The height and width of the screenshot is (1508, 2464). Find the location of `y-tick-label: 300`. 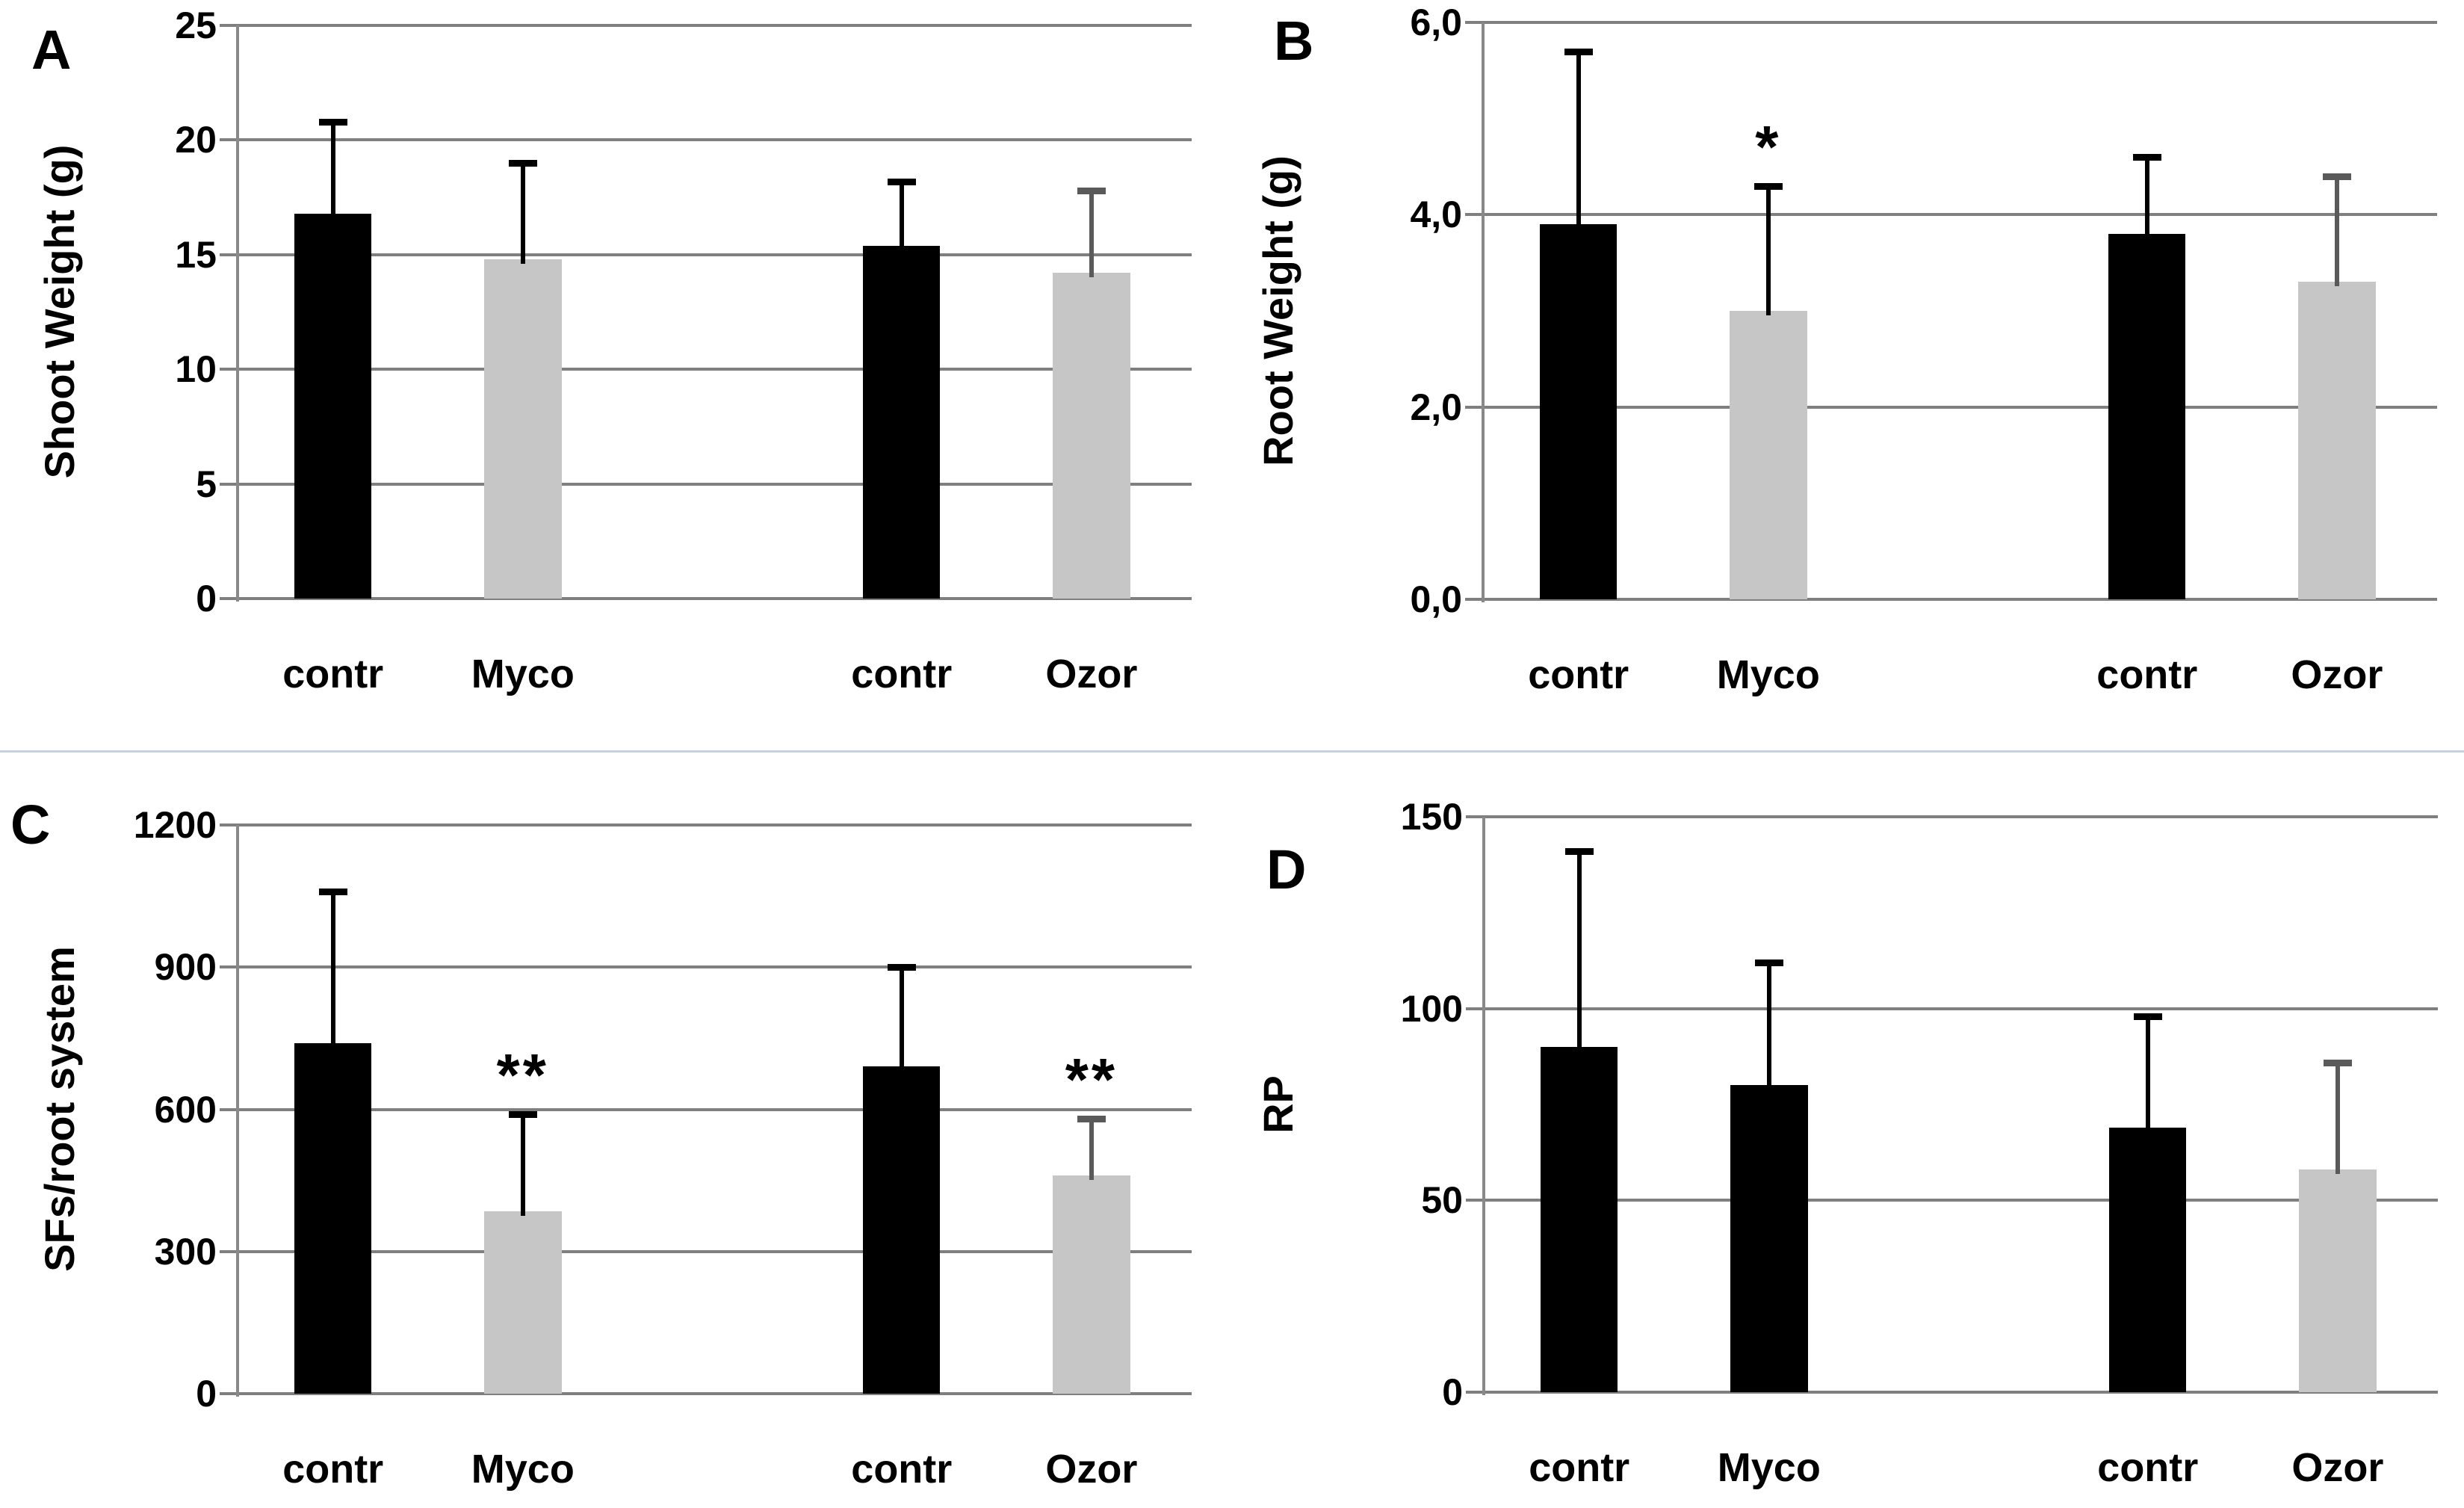

y-tick-label: 300 is located at coordinates (185, 1251).